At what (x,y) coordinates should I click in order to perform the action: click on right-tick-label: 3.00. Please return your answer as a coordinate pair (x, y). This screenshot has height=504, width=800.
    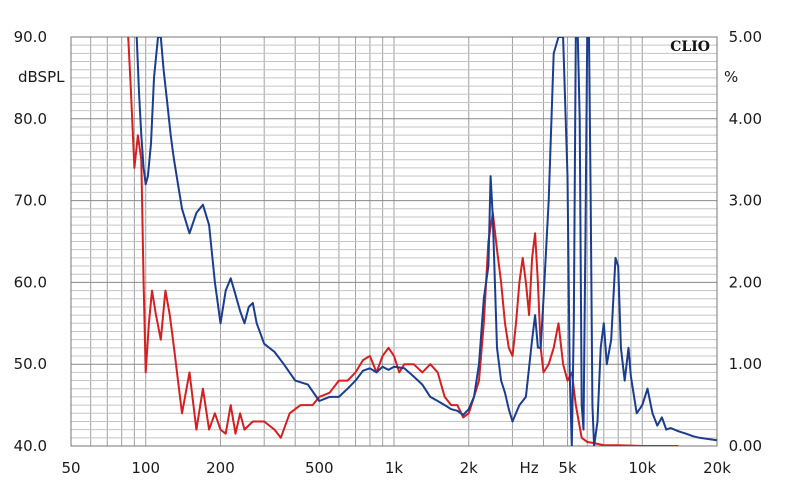
    Looking at the image, I should click on (745, 201).